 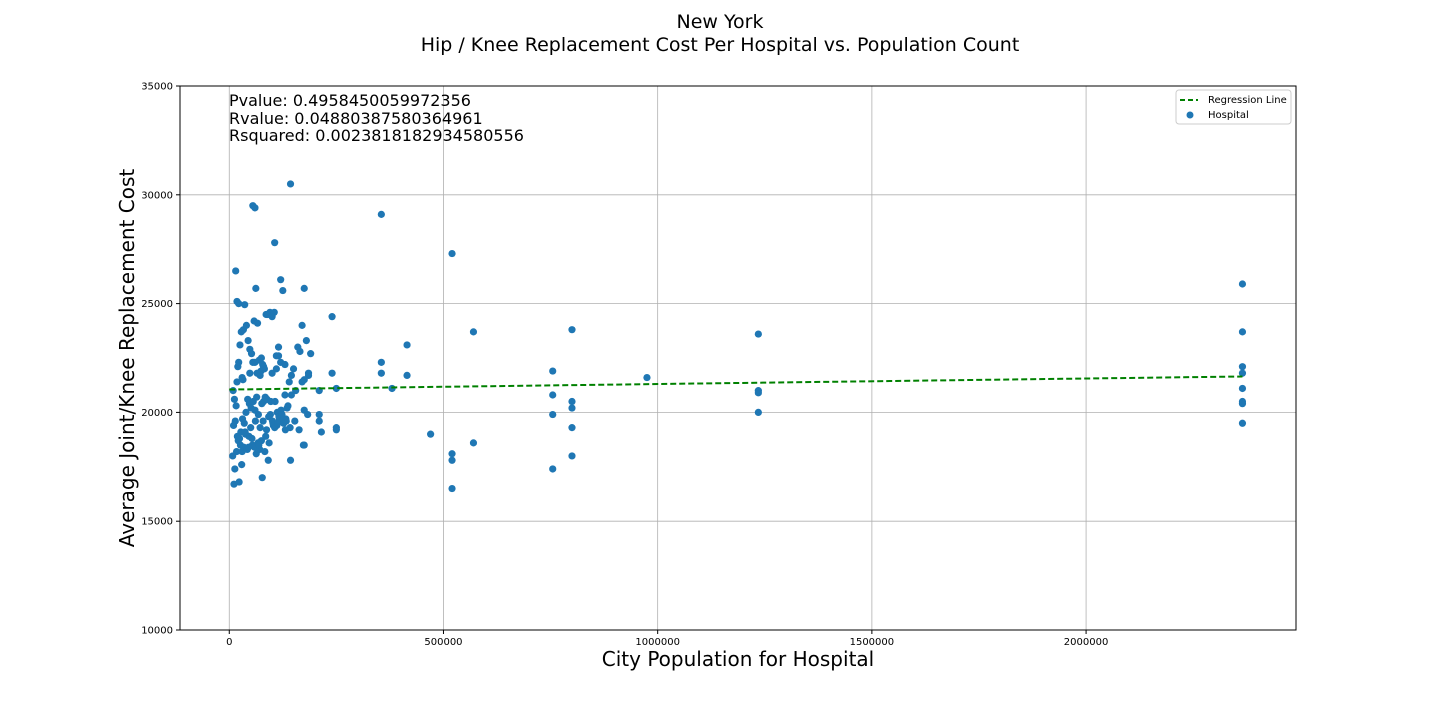 I want to click on rvalue-annotation: Rvalue: 0.04880387580364961, so click(x=356, y=118).